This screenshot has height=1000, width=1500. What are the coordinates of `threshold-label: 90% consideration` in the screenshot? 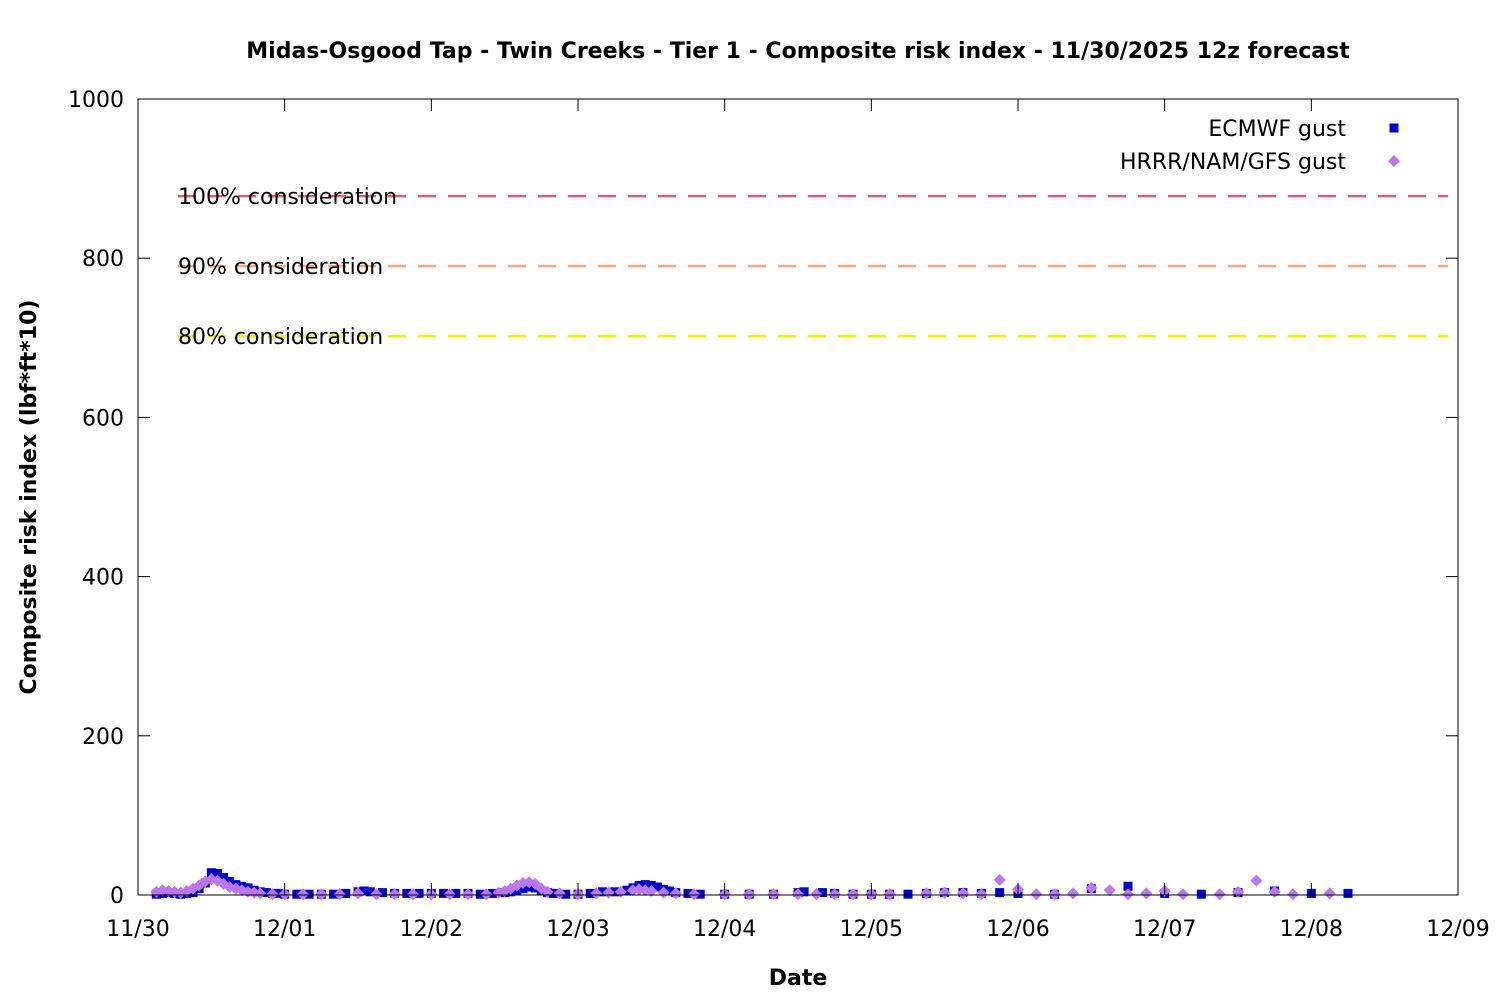 It's located at (280, 267).